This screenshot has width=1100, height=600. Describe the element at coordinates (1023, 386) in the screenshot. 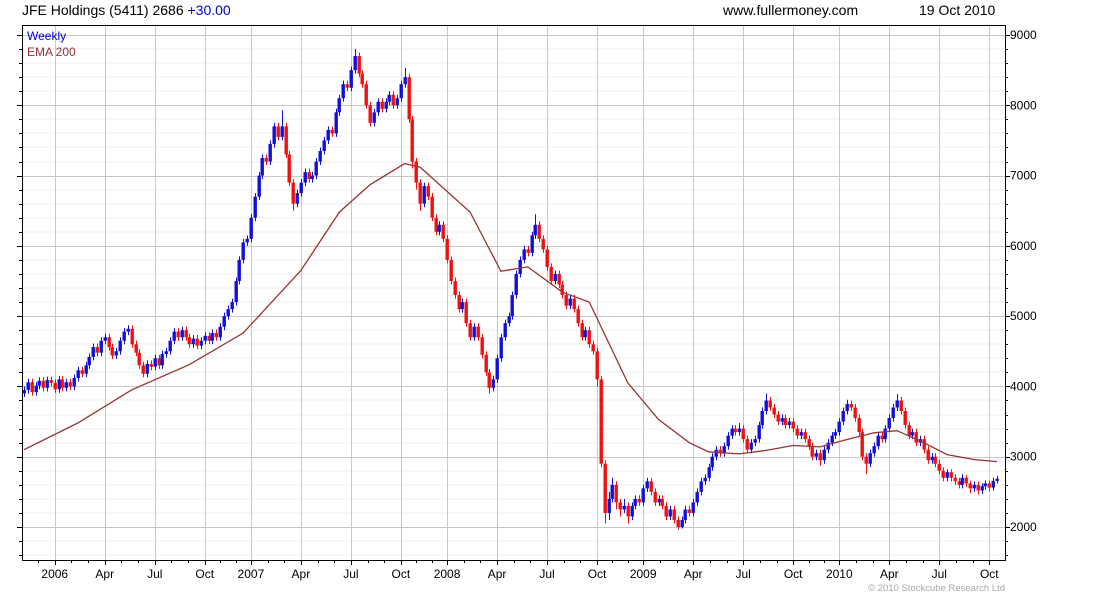

I see `y-tick-label: 4000` at that location.